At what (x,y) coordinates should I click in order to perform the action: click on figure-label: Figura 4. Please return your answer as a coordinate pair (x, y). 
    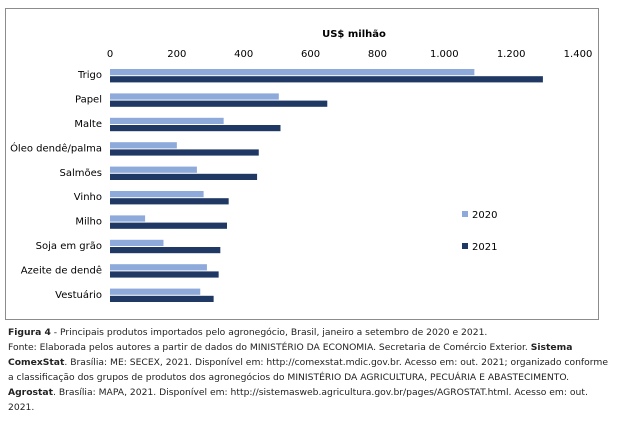
    Looking at the image, I should click on (29, 332).